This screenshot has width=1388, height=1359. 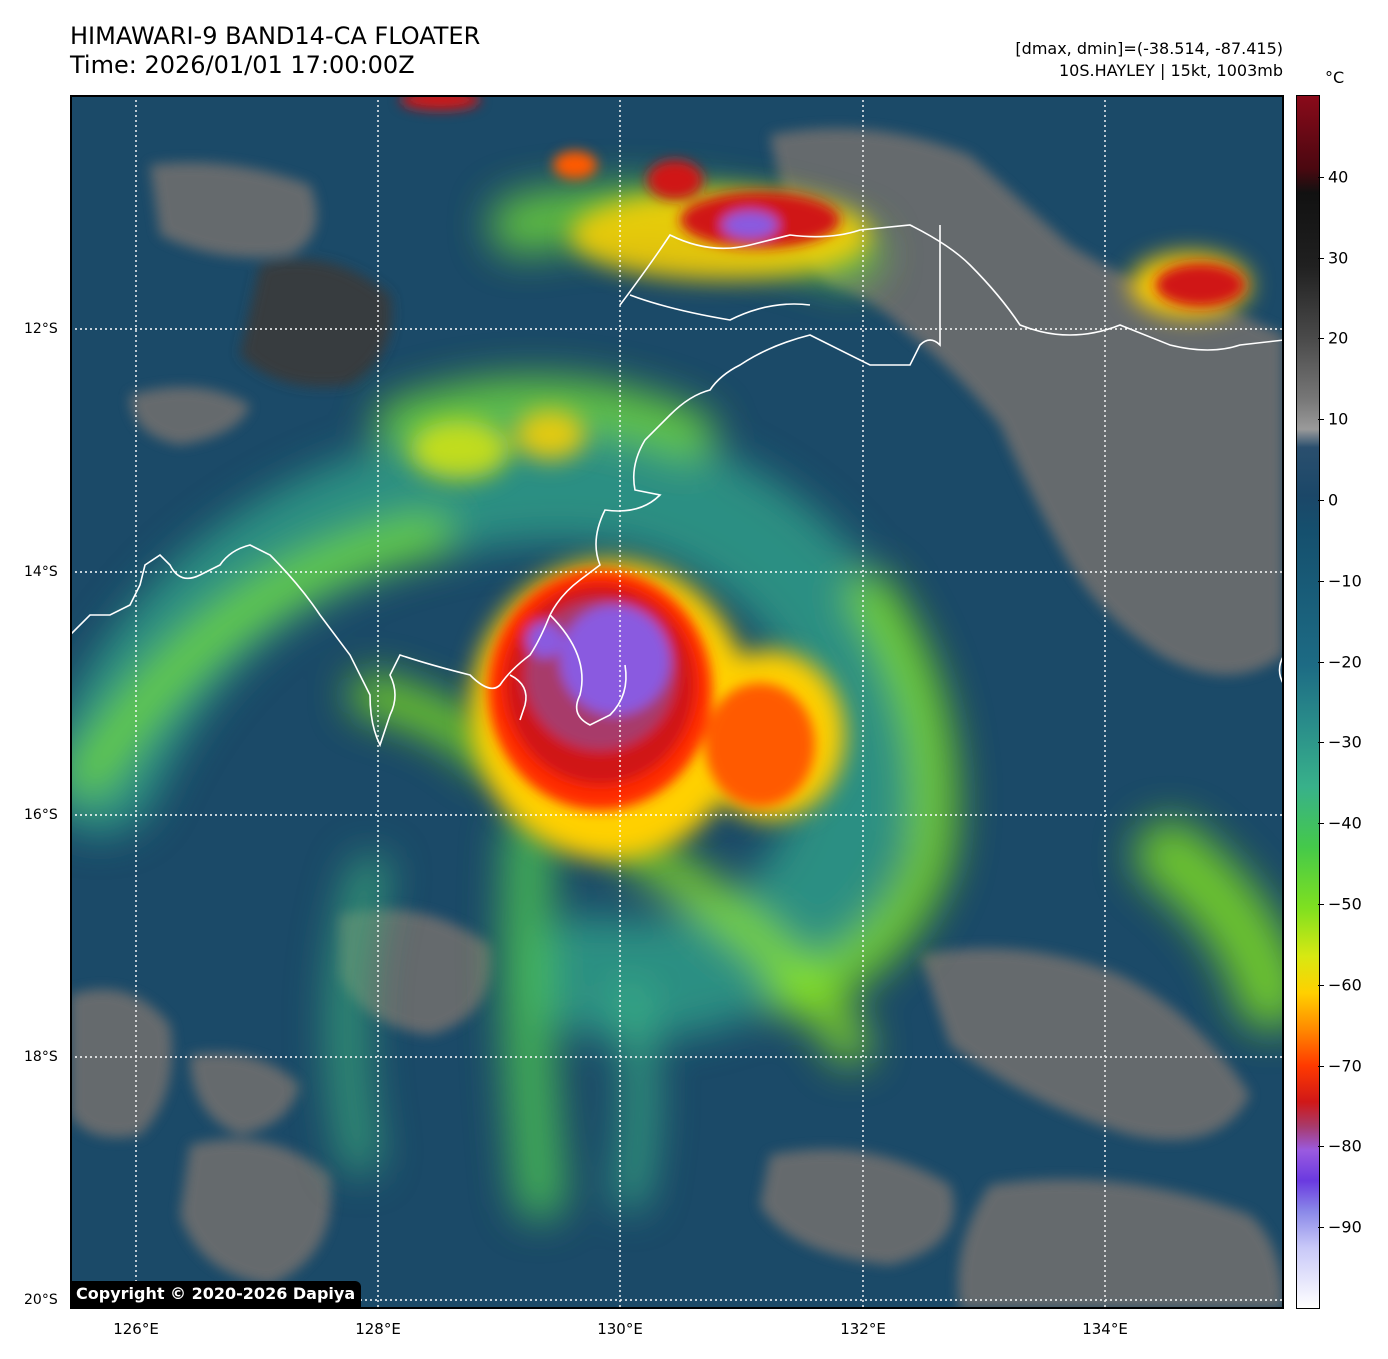 What do you see at coordinates (1345, 742) in the screenshot?
I see `colorbar-tick-label: −30` at bounding box center [1345, 742].